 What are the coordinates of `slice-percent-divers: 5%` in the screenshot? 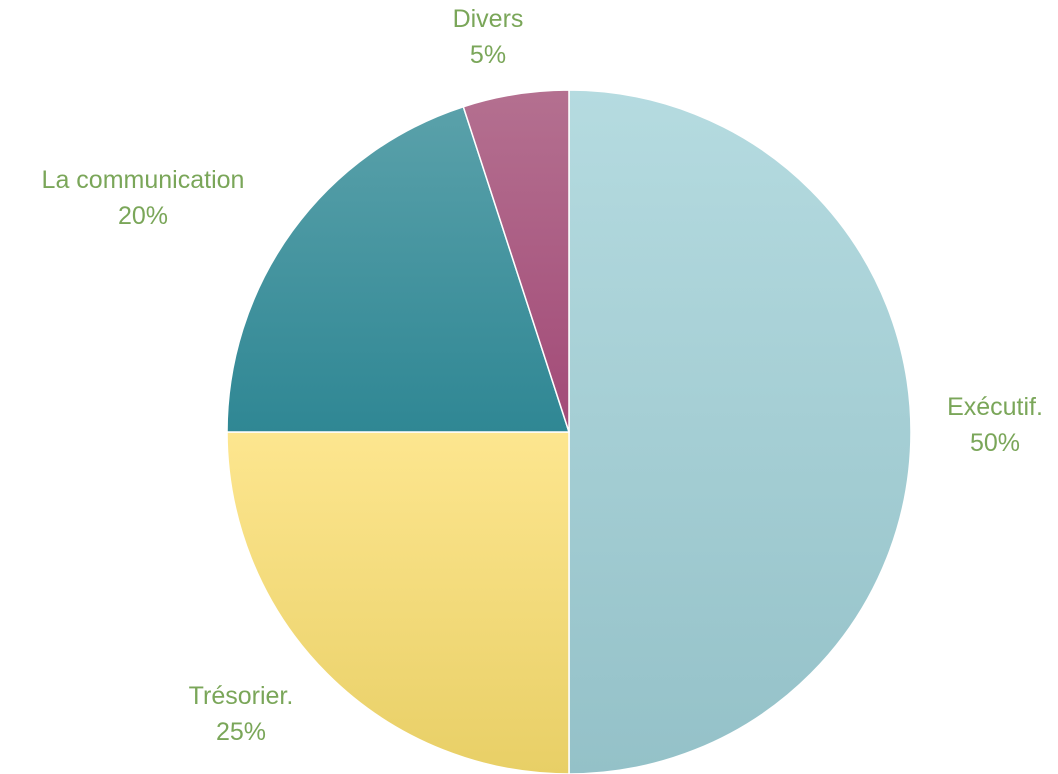 It's located at (488, 55).